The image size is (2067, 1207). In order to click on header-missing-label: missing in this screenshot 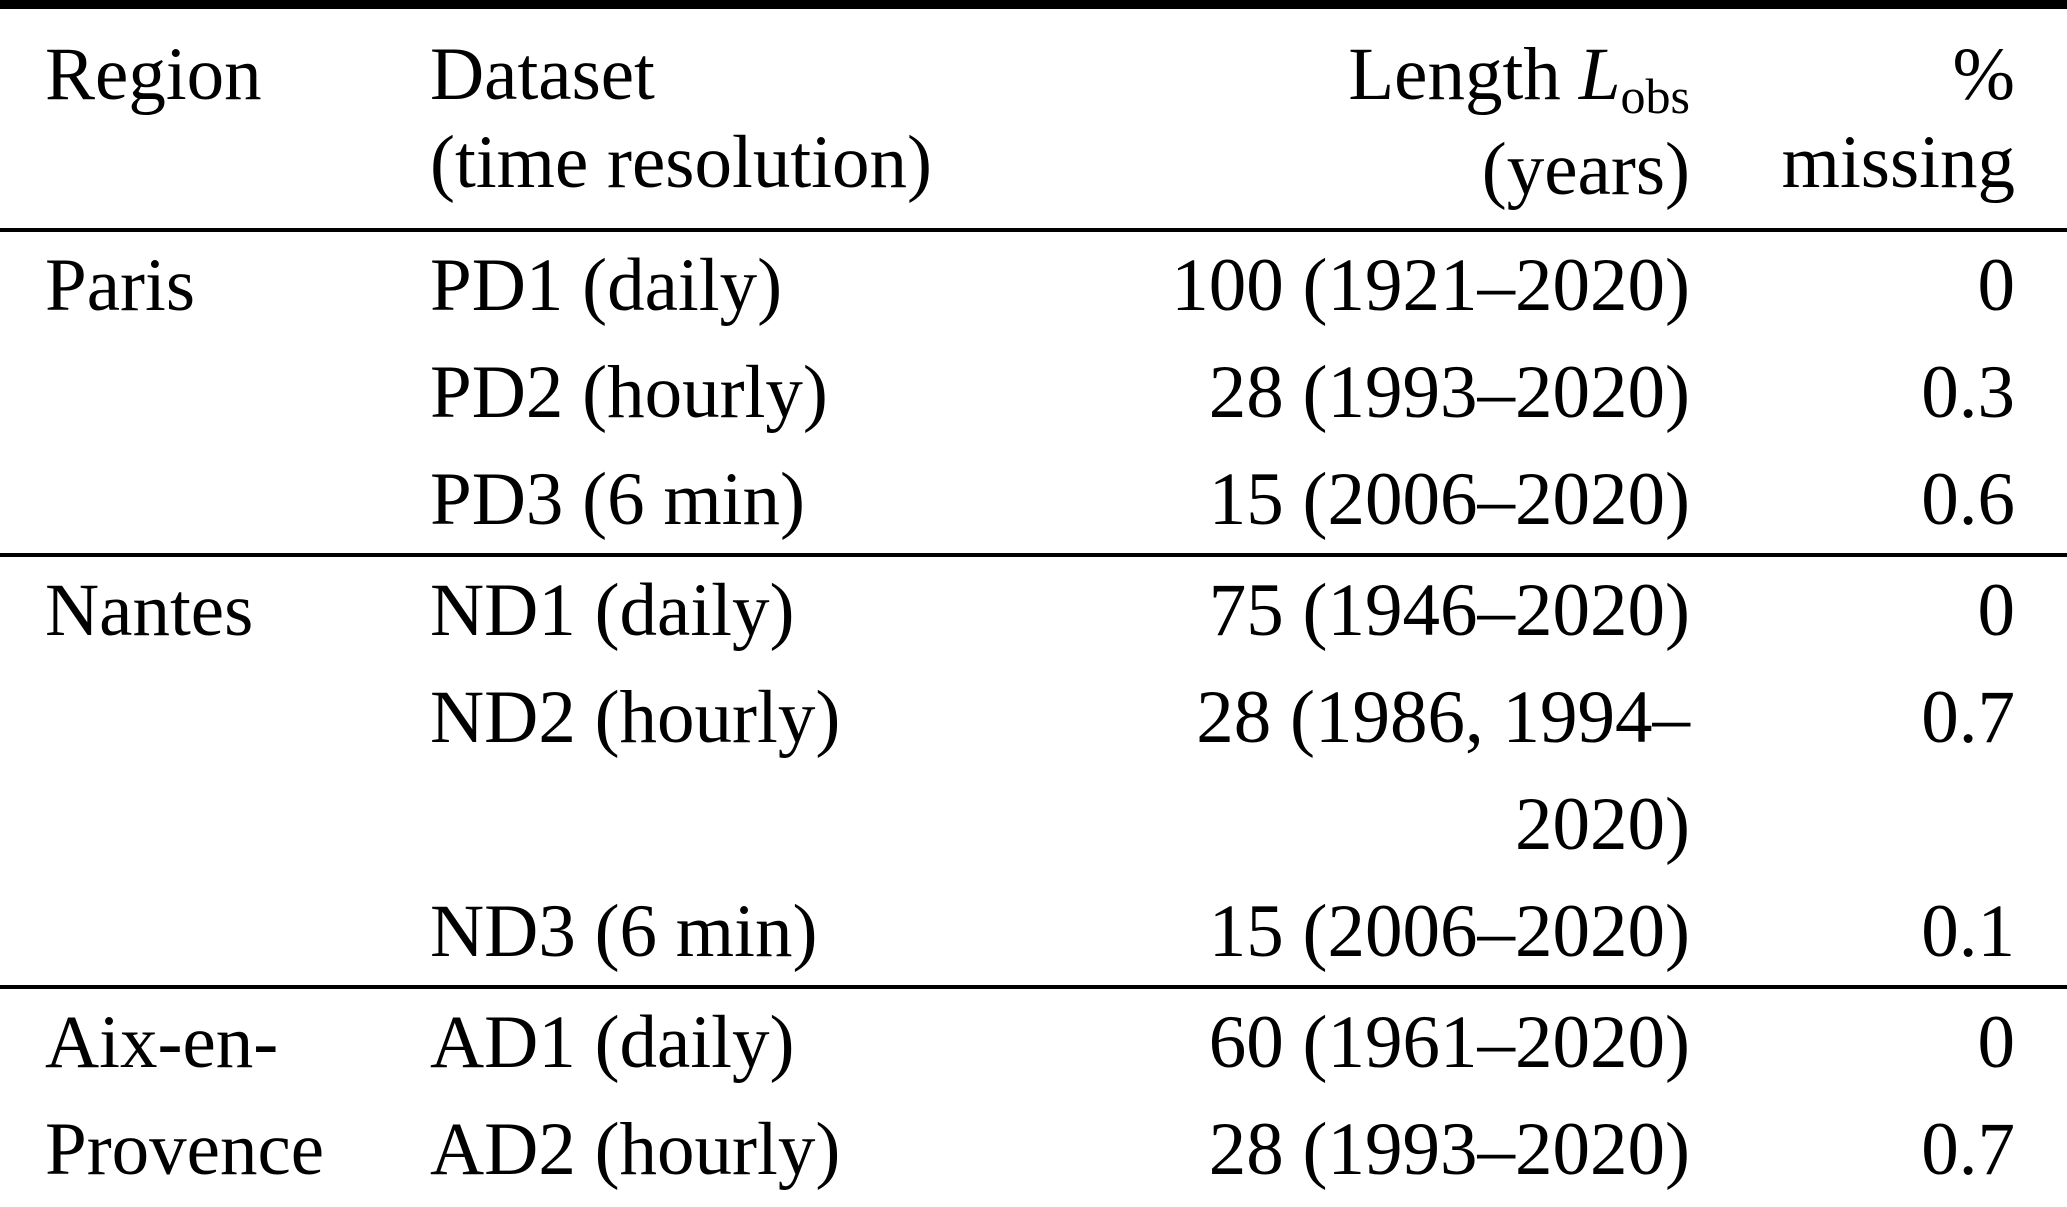, I will do `click(1898, 162)`.